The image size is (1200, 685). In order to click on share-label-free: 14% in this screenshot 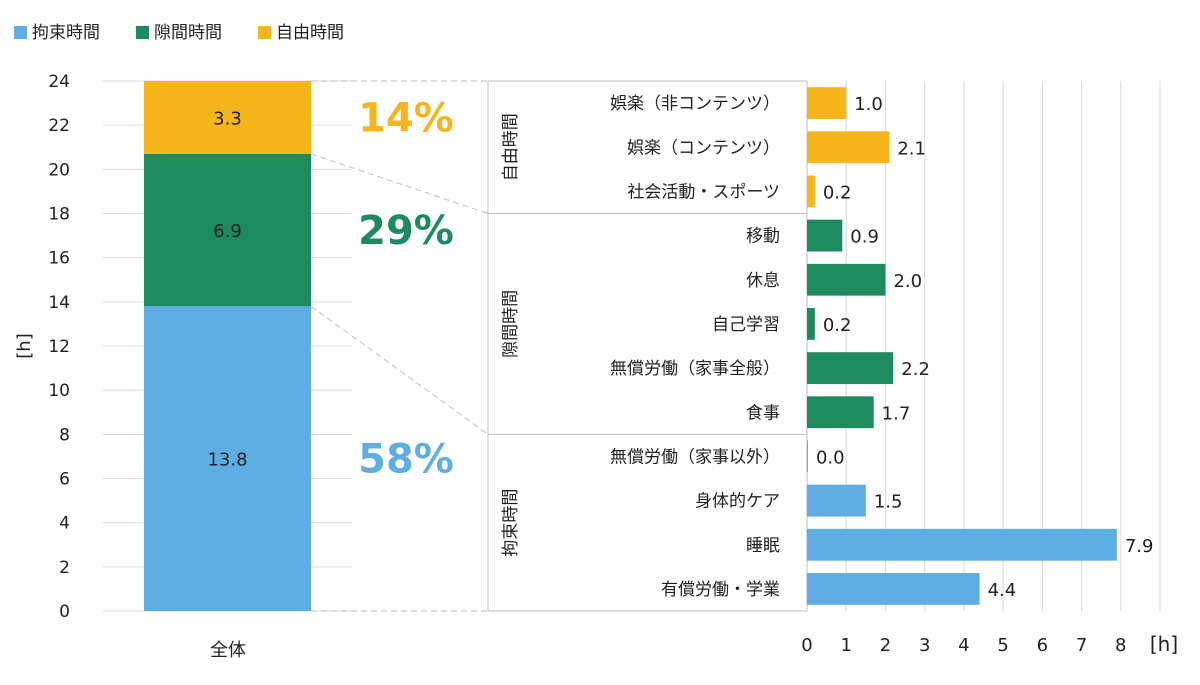, I will do `click(406, 118)`.